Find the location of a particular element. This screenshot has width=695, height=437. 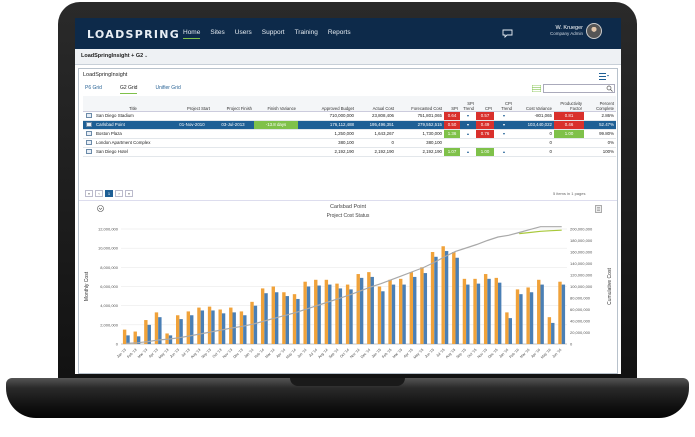

laptop-notch is located at coordinates (347, 382).